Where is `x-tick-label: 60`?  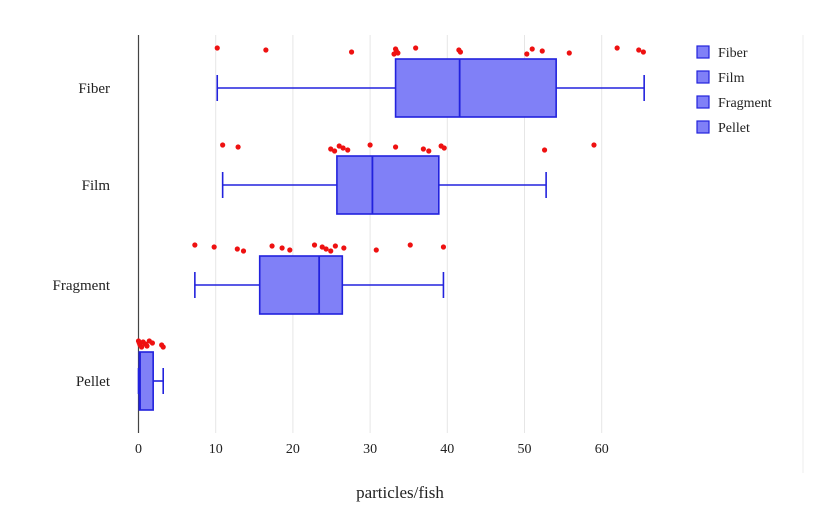 x-tick-label: 60 is located at coordinates (602, 449).